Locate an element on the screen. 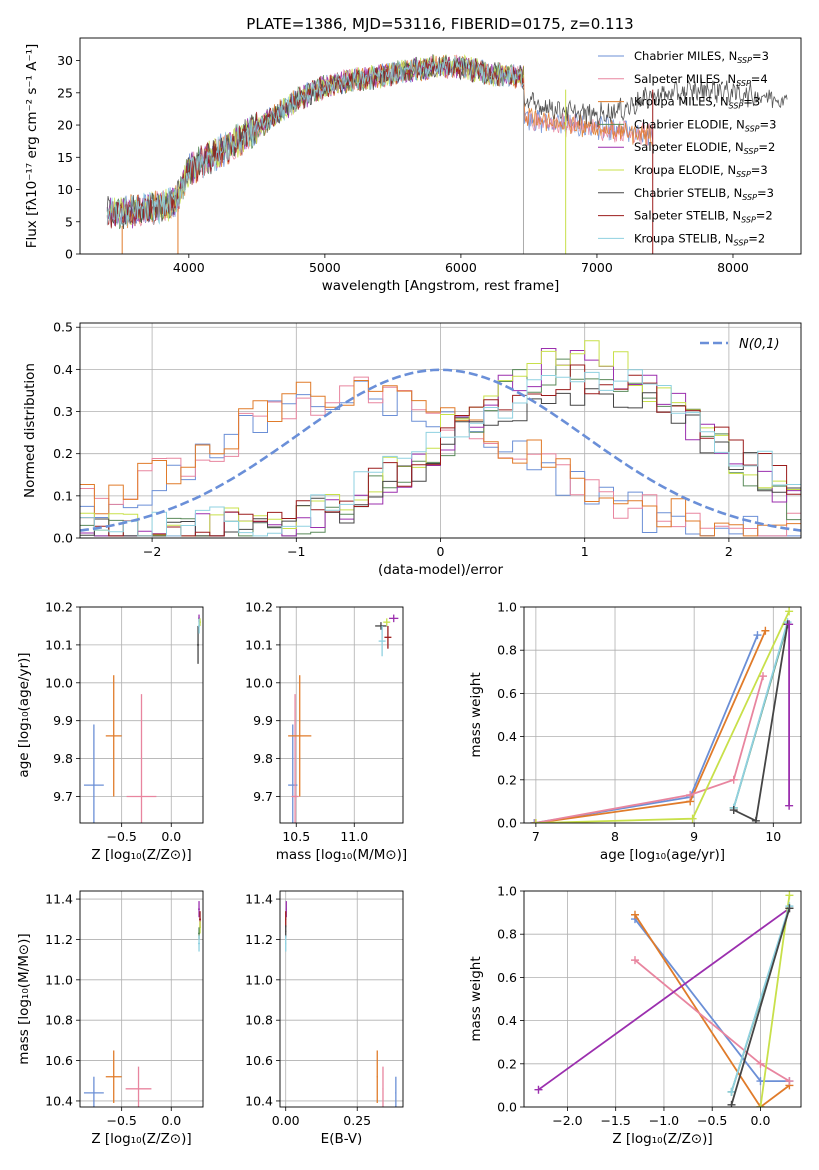 The width and height of the screenshot is (819, 1170). weight-line-kroupa-miles is located at coordinates (651, 726).